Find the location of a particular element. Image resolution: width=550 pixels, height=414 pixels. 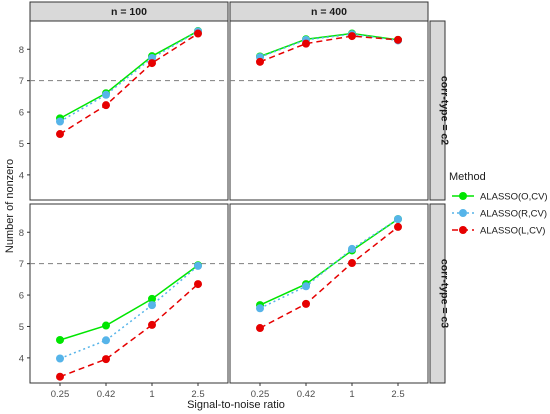

column-strip-label: n = 400 is located at coordinates (329, 12).